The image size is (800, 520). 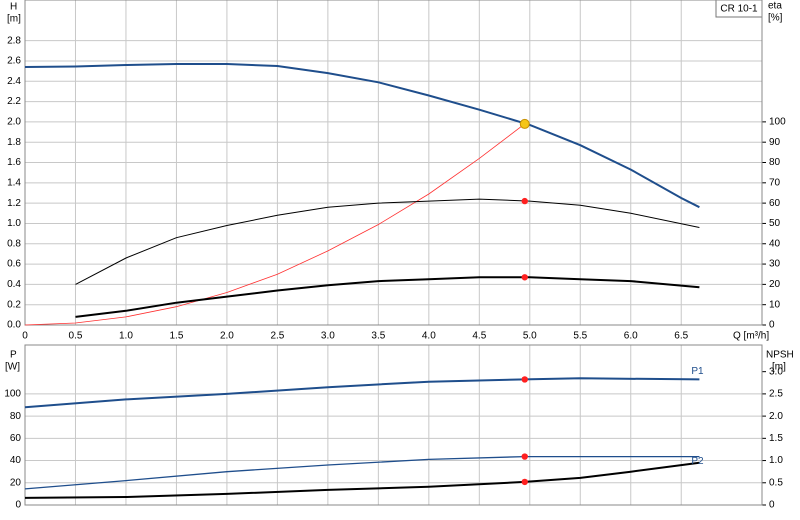 What do you see at coordinates (25, 336) in the screenshot?
I see `x-tick-label: 0` at bounding box center [25, 336].